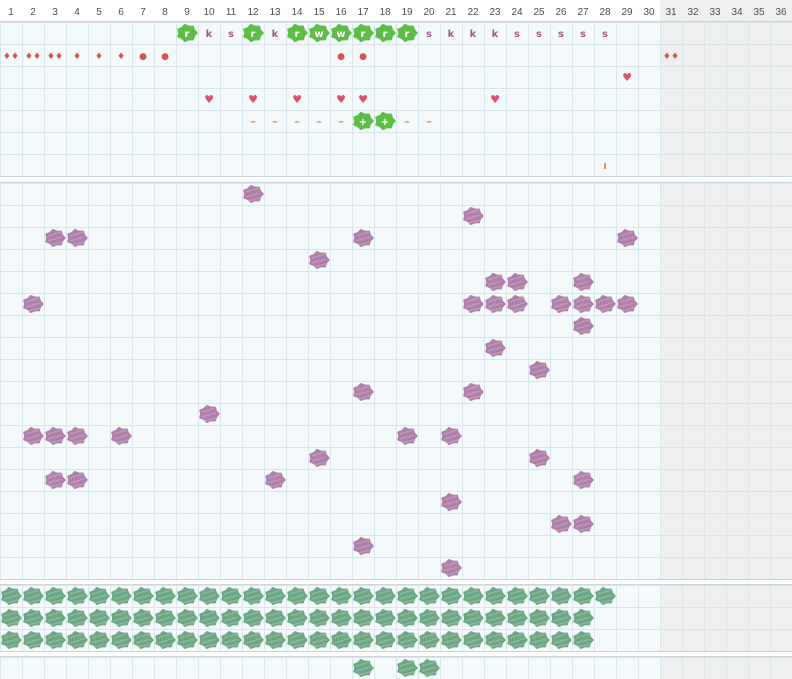  I want to click on green-token-icon: +, so click(364, 121).